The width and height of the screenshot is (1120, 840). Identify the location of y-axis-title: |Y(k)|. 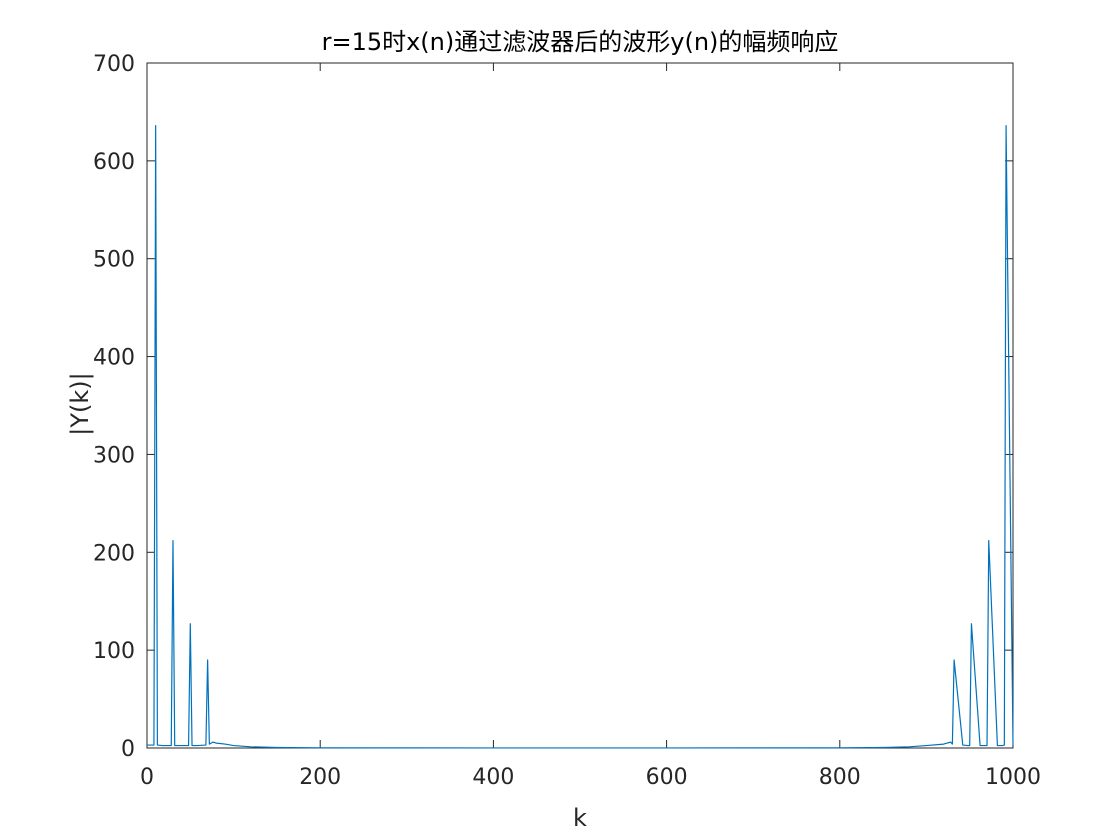
(80, 403).